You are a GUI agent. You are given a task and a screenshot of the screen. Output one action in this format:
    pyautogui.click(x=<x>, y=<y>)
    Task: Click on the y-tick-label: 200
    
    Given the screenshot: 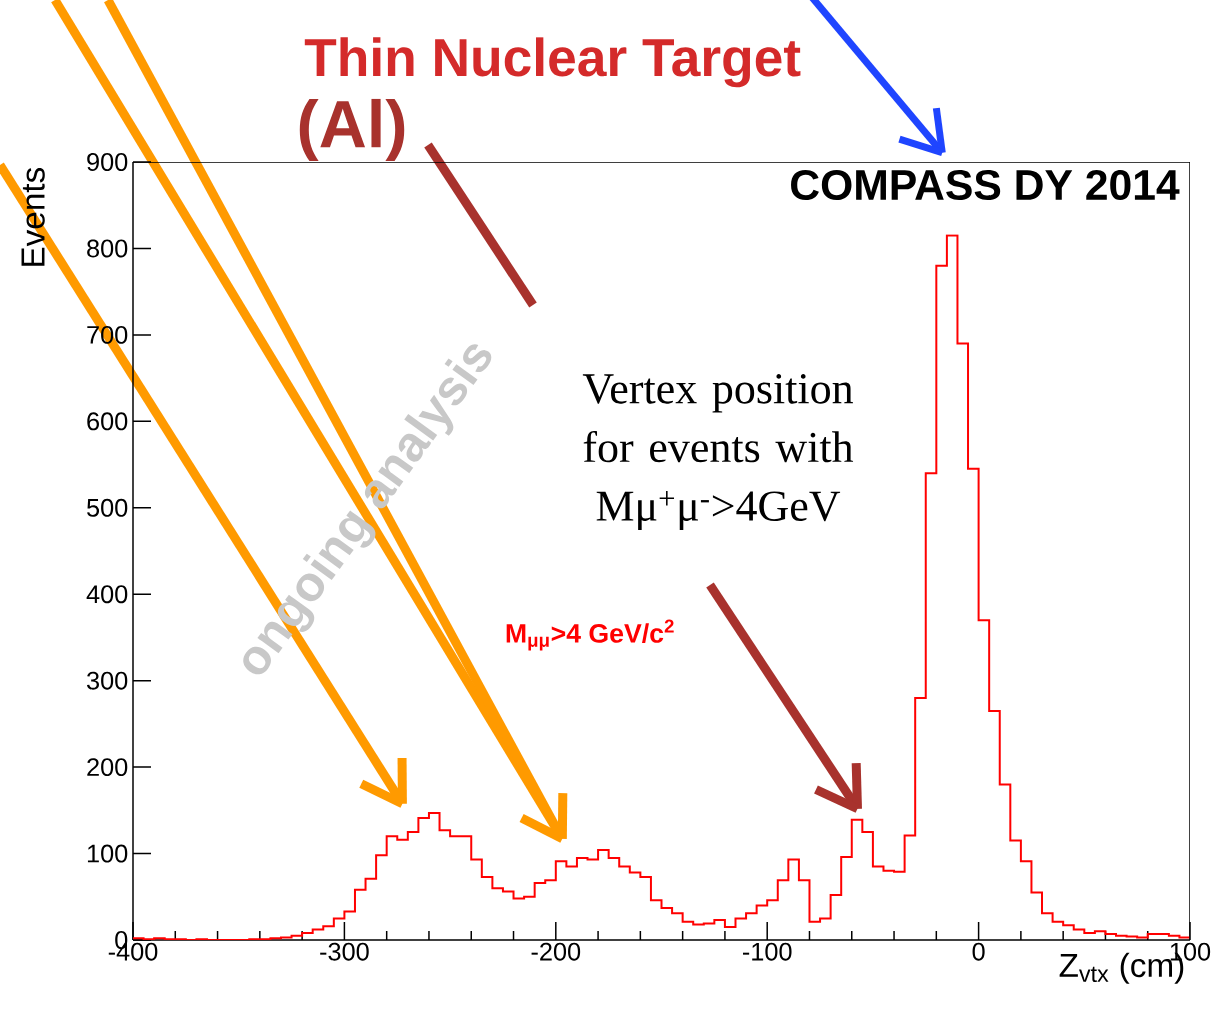 What is the action you would take?
    pyautogui.click(x=107, y=767)
    